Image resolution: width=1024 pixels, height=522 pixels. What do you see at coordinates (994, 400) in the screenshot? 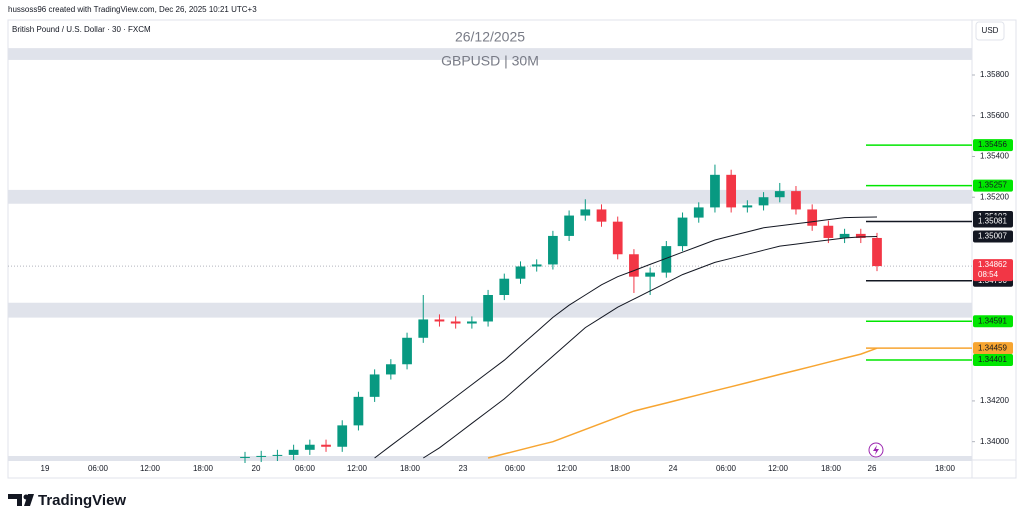
I see `y-tick-label: 1.34200` at bounding box center [994, 400].